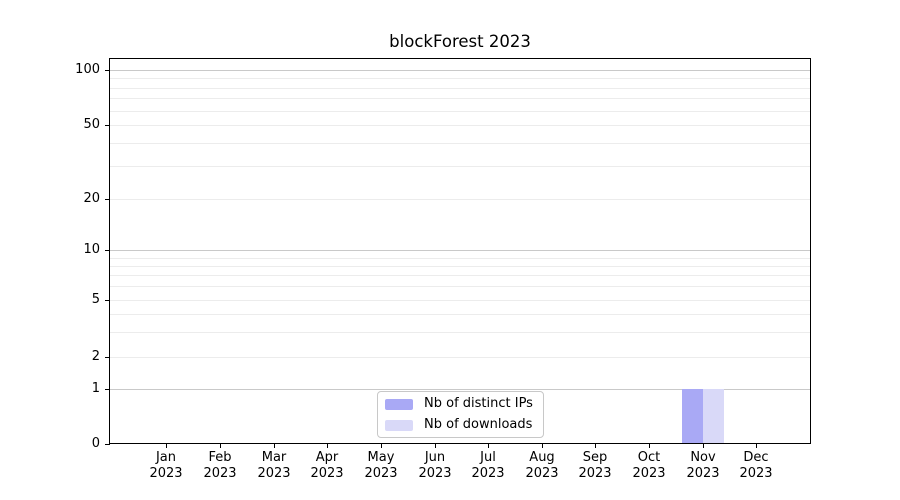 This screenshot has width=900, height=500. What do you see at coordinates (87, 69) in the screenshot?
I see `y-tick-label: 100` at bounding box center [87, 69].